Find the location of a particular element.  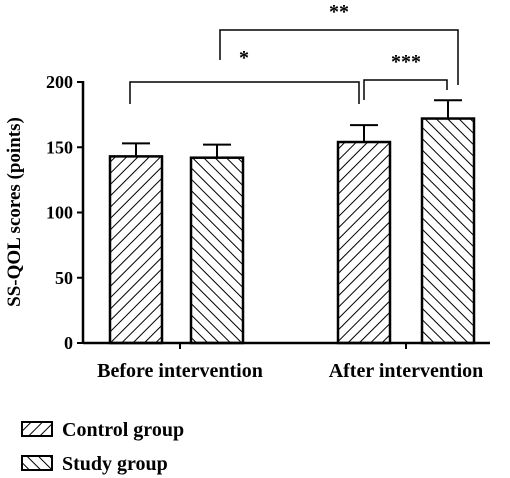

y-tick-label: 0 is located at coordinates (68, 343).